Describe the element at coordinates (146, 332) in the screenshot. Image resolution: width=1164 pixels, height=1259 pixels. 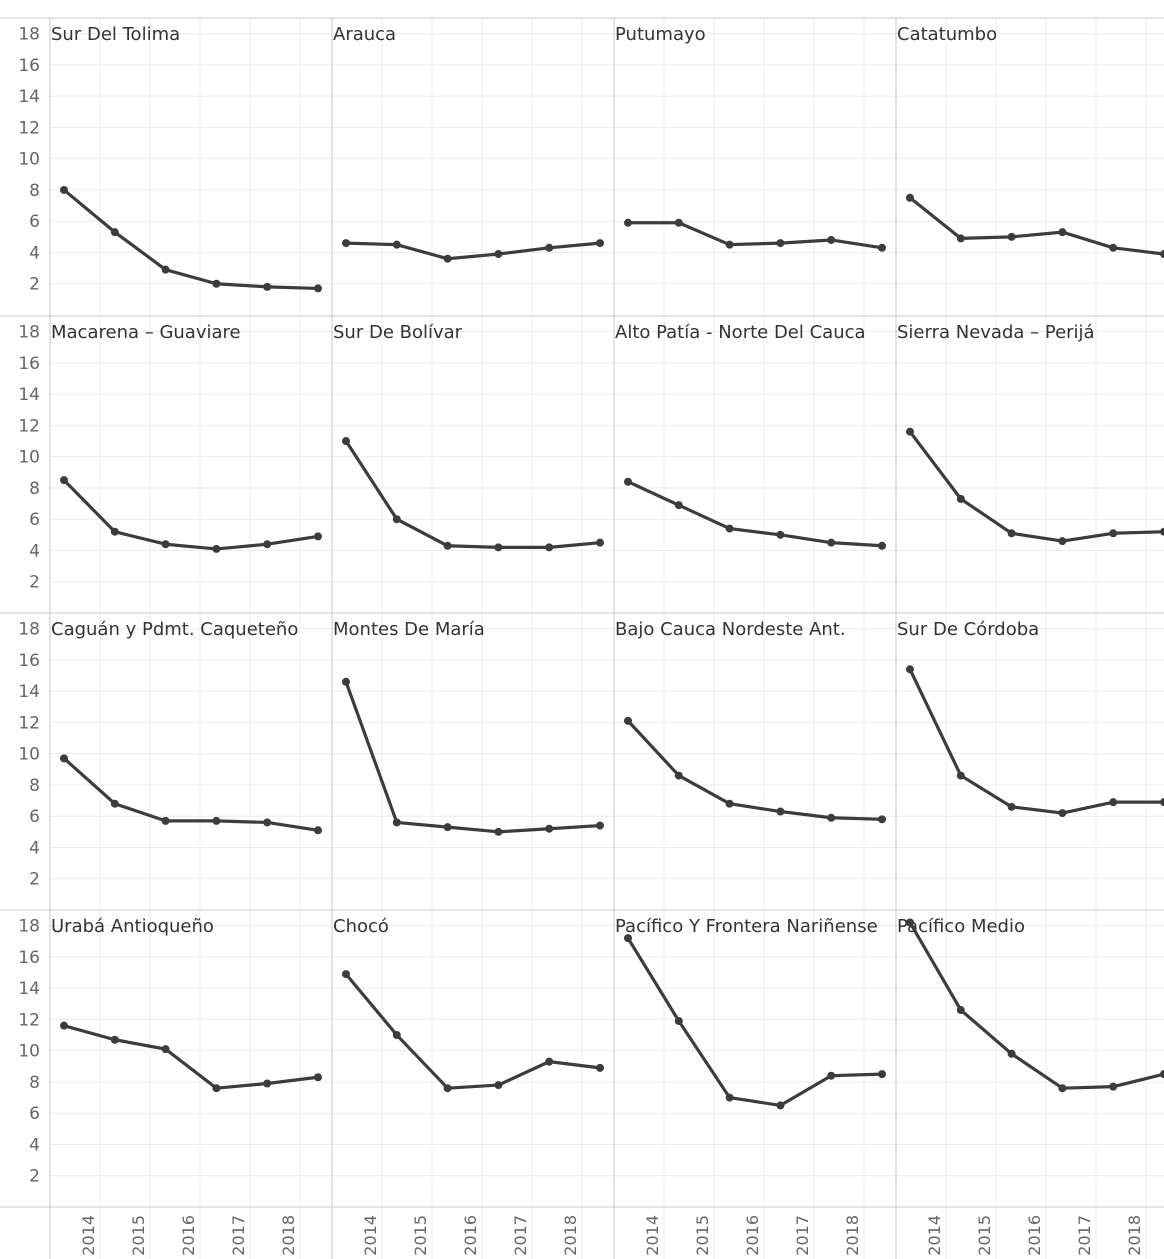
I see `panel-title: Macarena – Guaviare` at that location.